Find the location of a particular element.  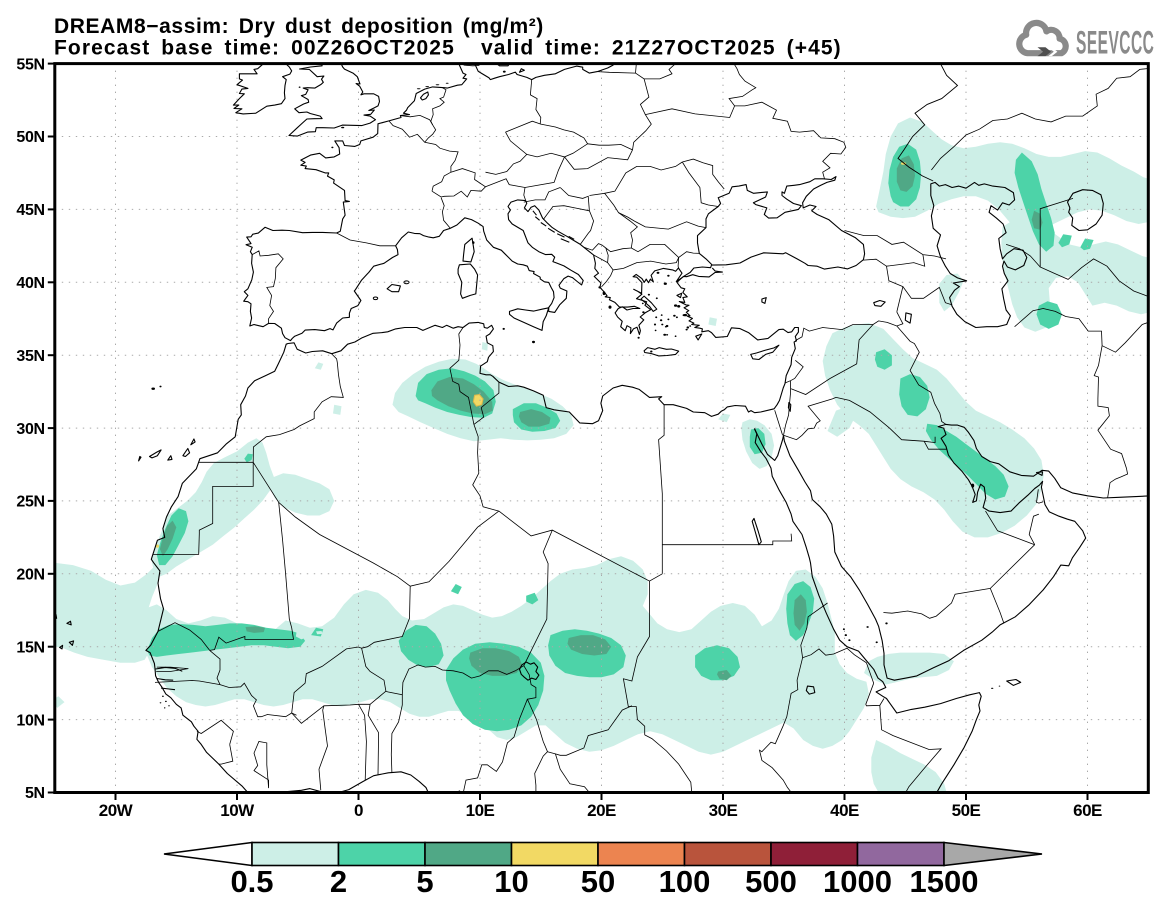

svg-text:Forecast base time: 00Z26OCT20: Forecast base time: 00Z26OCT2025 is located at coordinates (254, 48).